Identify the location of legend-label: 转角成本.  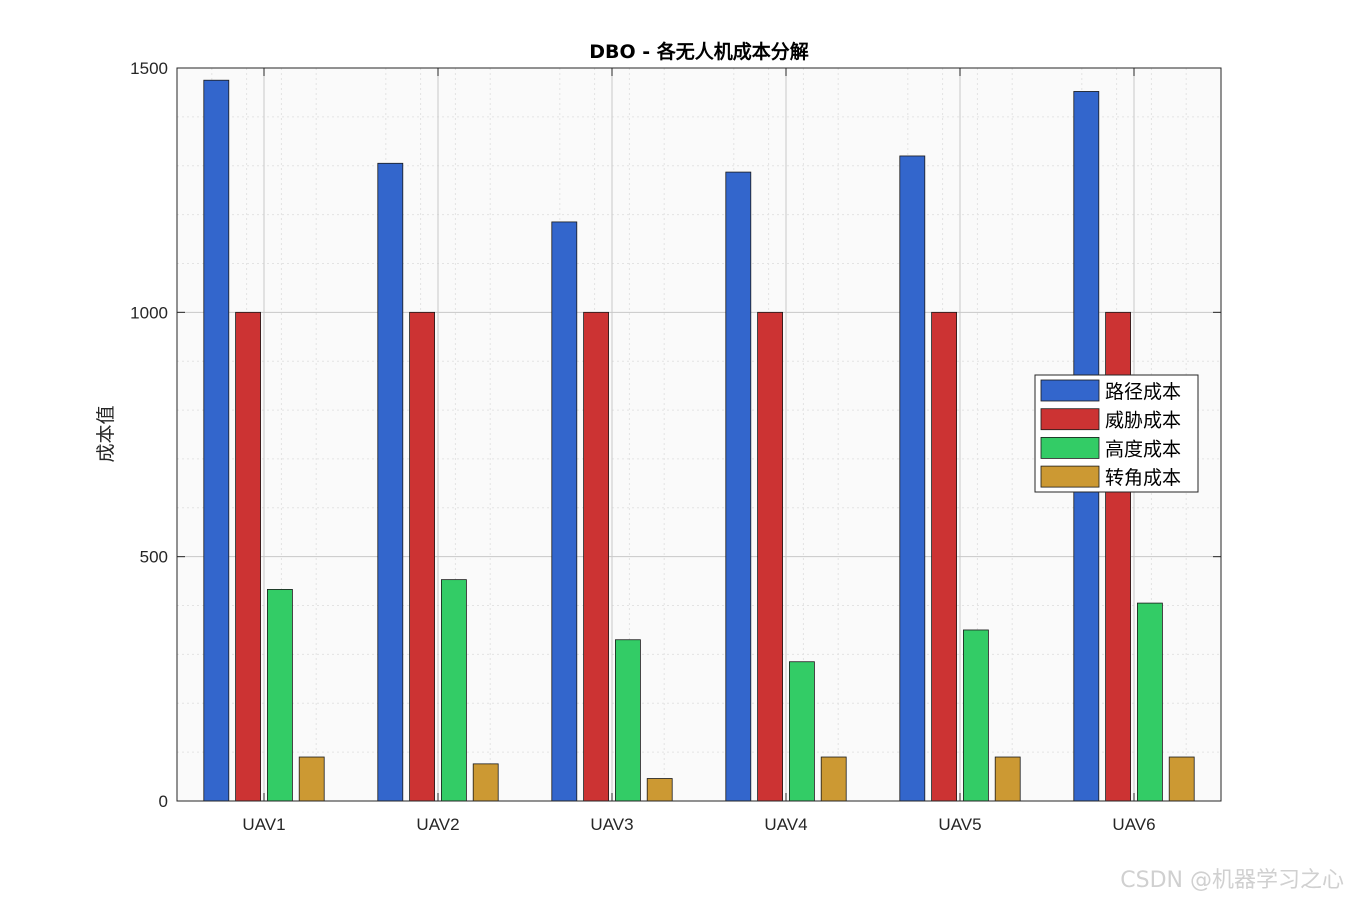
(1143, 478).